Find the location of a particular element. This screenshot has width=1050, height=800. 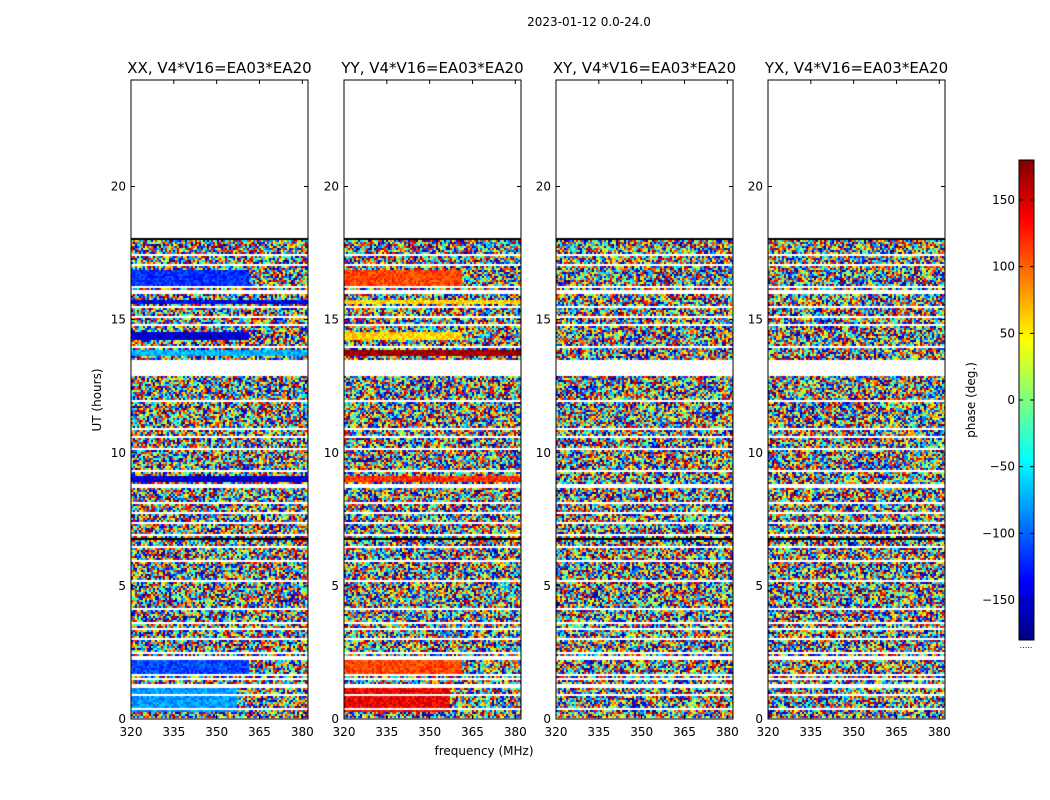

colorbar-tick-label: 50 is located at coordinates (1007, 333).